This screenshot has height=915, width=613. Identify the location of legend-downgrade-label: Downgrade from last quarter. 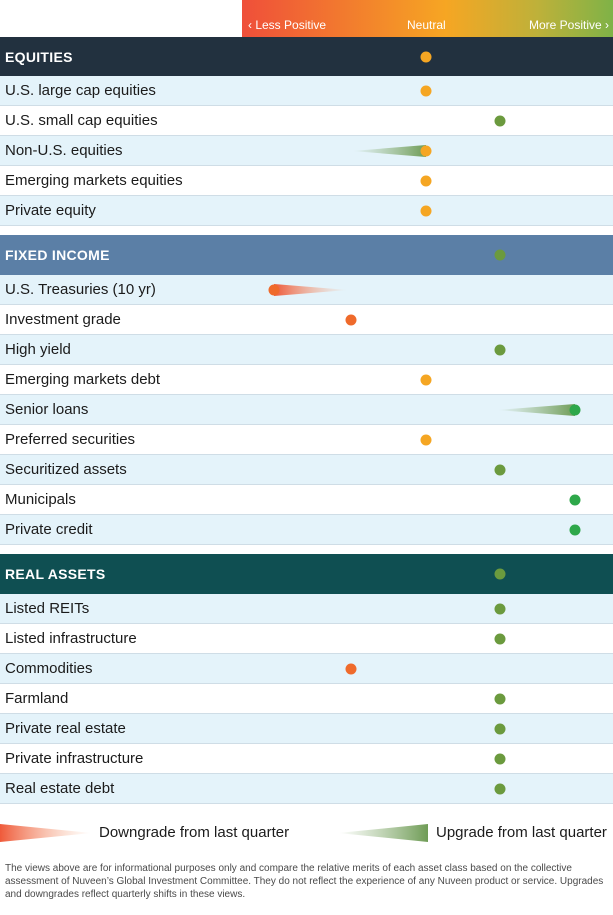
(194, 832).